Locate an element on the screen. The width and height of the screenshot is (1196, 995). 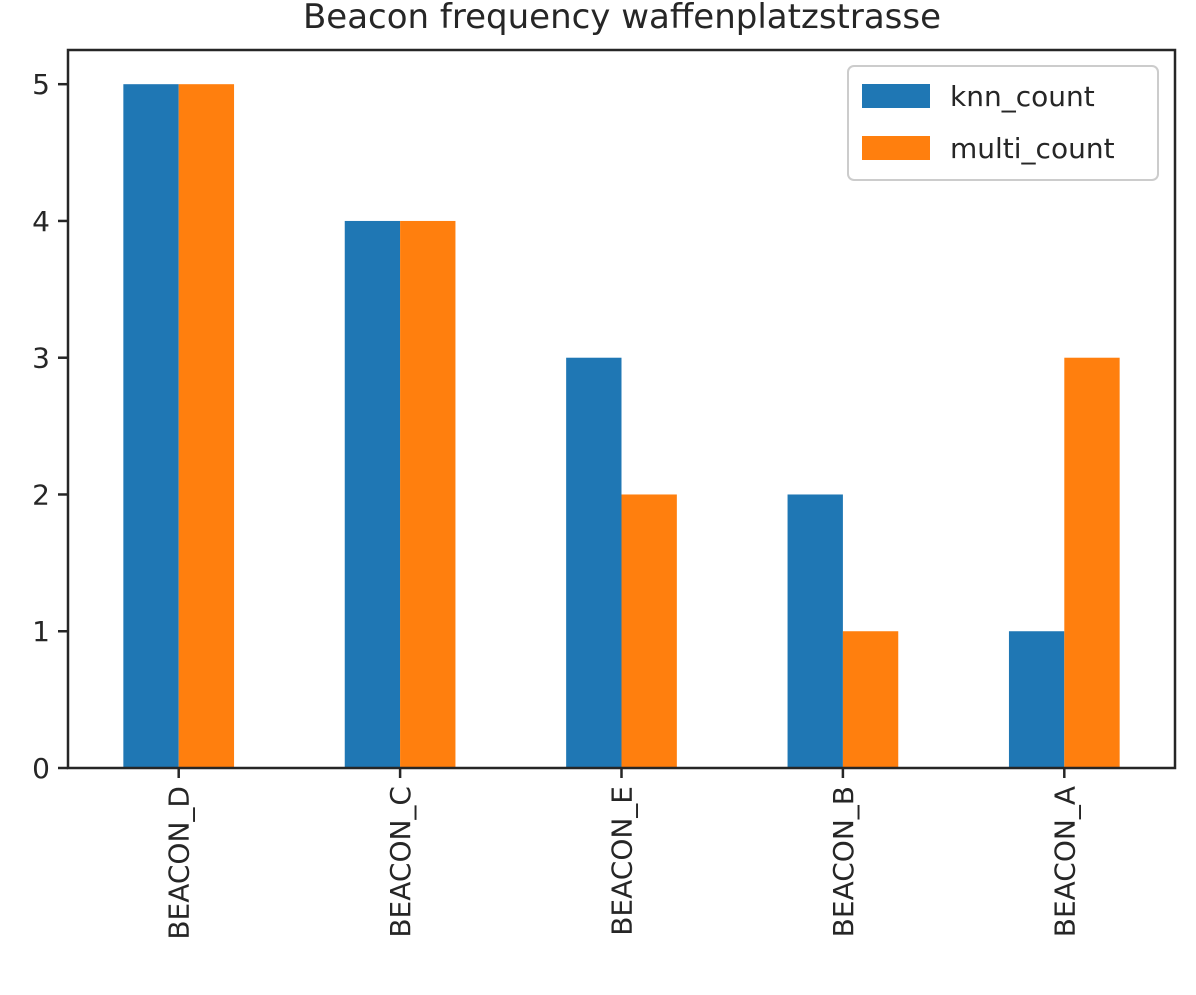
legend-label-knn_count: knn_count is located at coordinates (1022, 96).